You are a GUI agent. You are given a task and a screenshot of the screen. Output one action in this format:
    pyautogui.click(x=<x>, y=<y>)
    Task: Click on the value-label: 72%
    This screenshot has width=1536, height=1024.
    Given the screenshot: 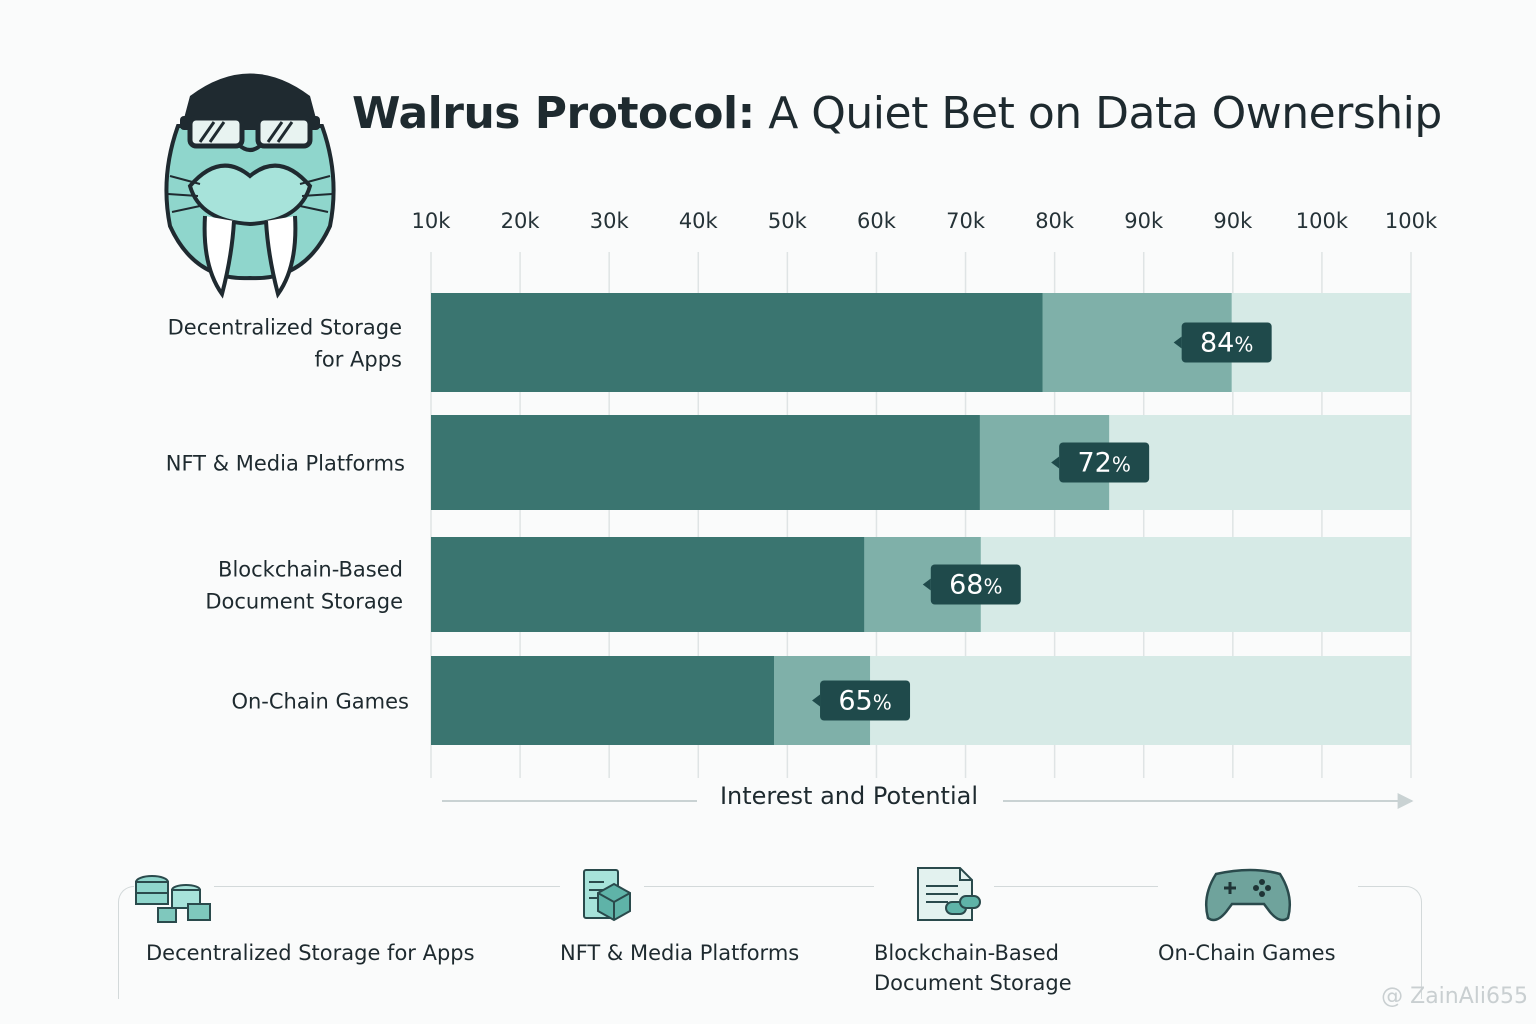 What is the action you would take?
    pyautogui.click(x=1100, y=462)
    